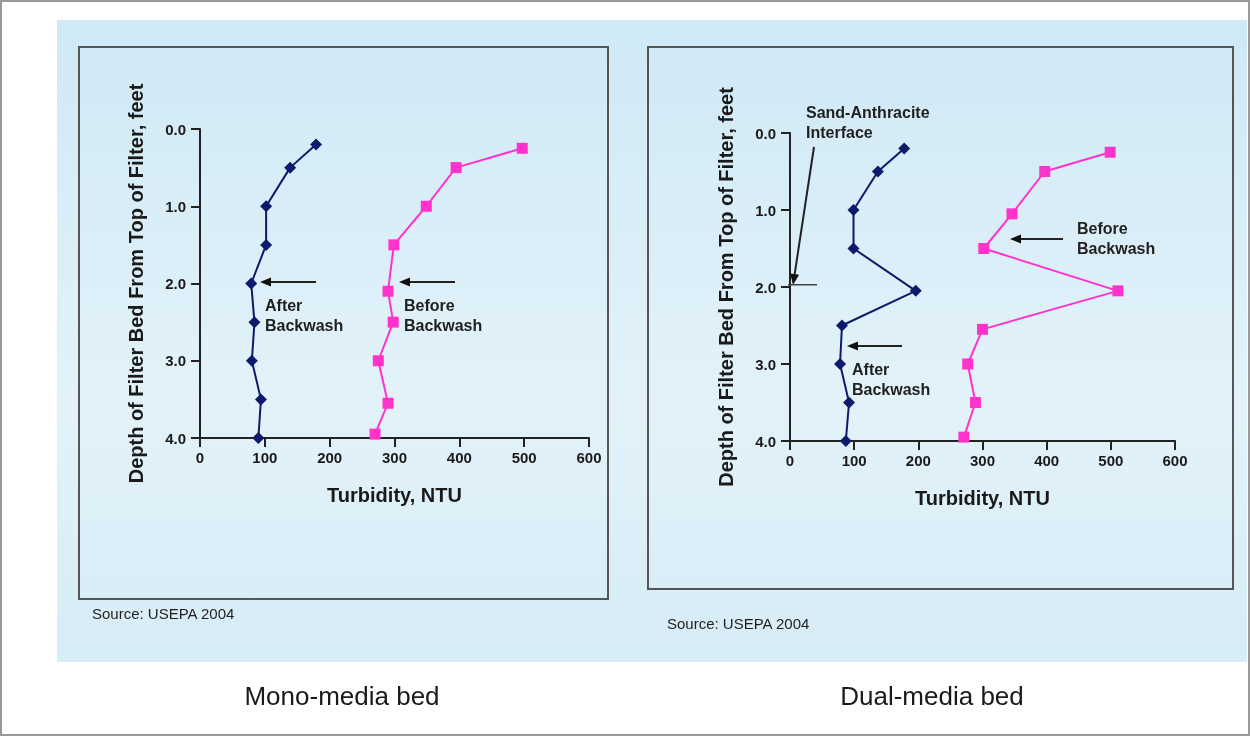  I want to click on annotation: Sand-Anthracite Interface, so click(868, 123).